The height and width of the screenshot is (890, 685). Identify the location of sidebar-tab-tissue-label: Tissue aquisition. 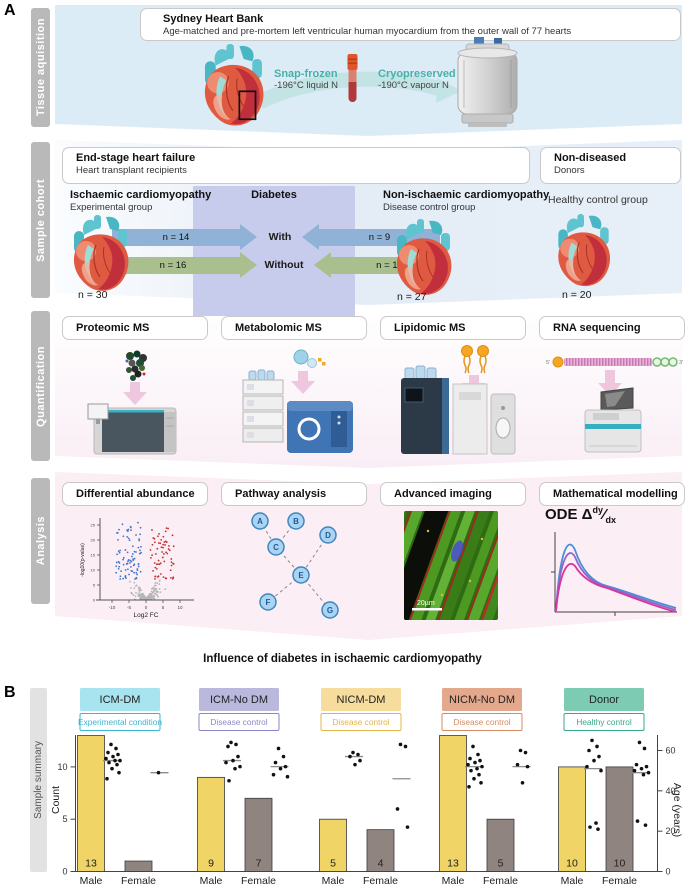
(40, 67).